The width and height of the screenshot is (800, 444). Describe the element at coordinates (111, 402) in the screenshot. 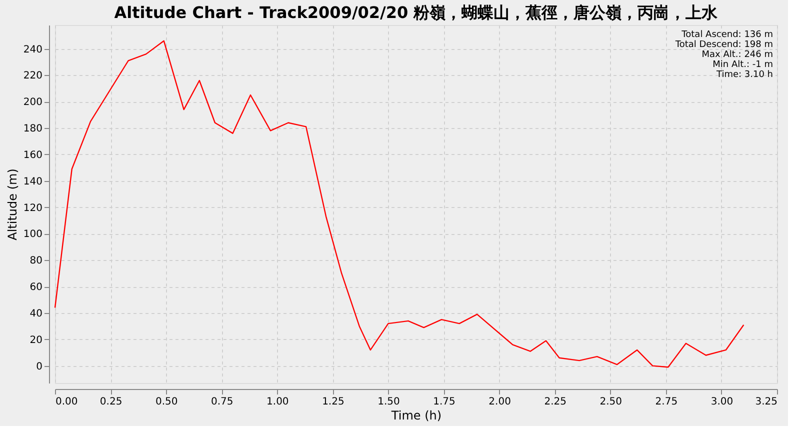

I see `x-tick-label: 0.25` at that location.